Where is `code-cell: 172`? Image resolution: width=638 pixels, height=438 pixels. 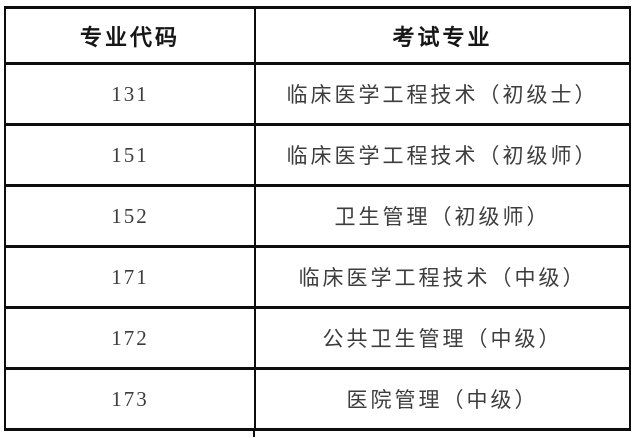 code-cell: 172 is located at coordinates (130, 338).